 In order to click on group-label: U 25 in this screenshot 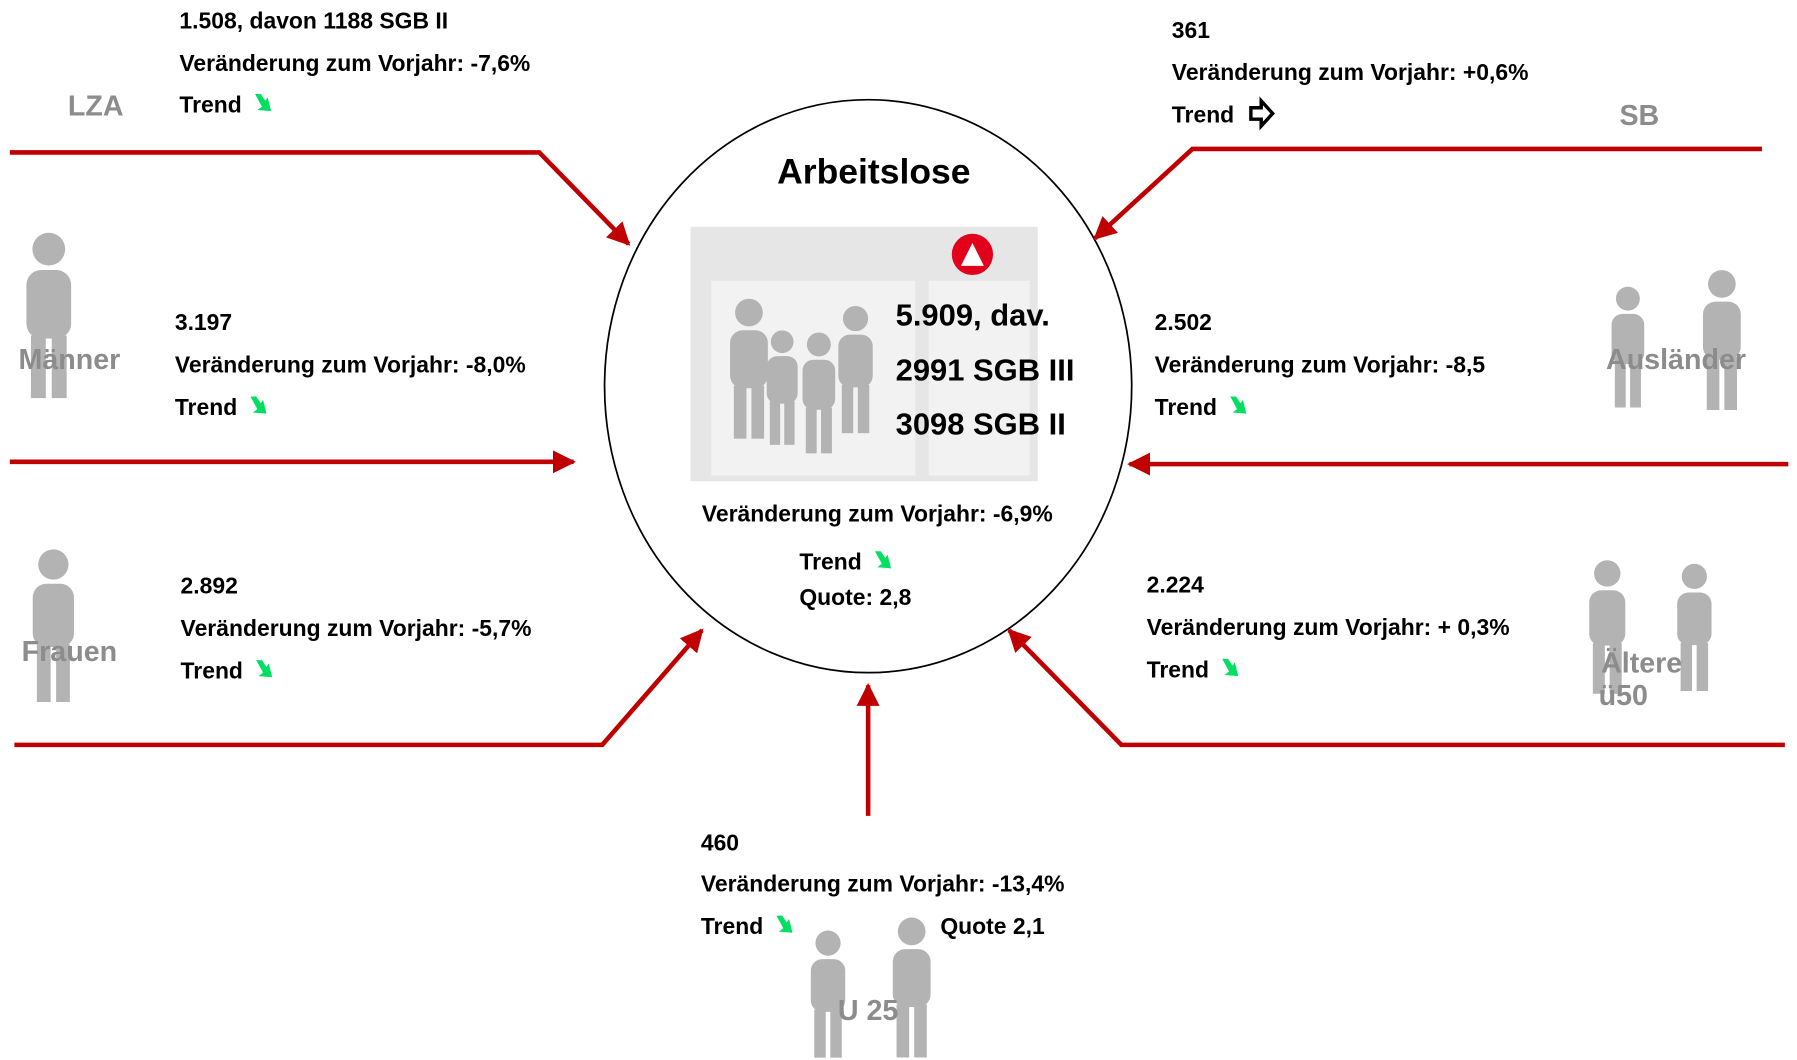, I will do `click(868, 1011)`.